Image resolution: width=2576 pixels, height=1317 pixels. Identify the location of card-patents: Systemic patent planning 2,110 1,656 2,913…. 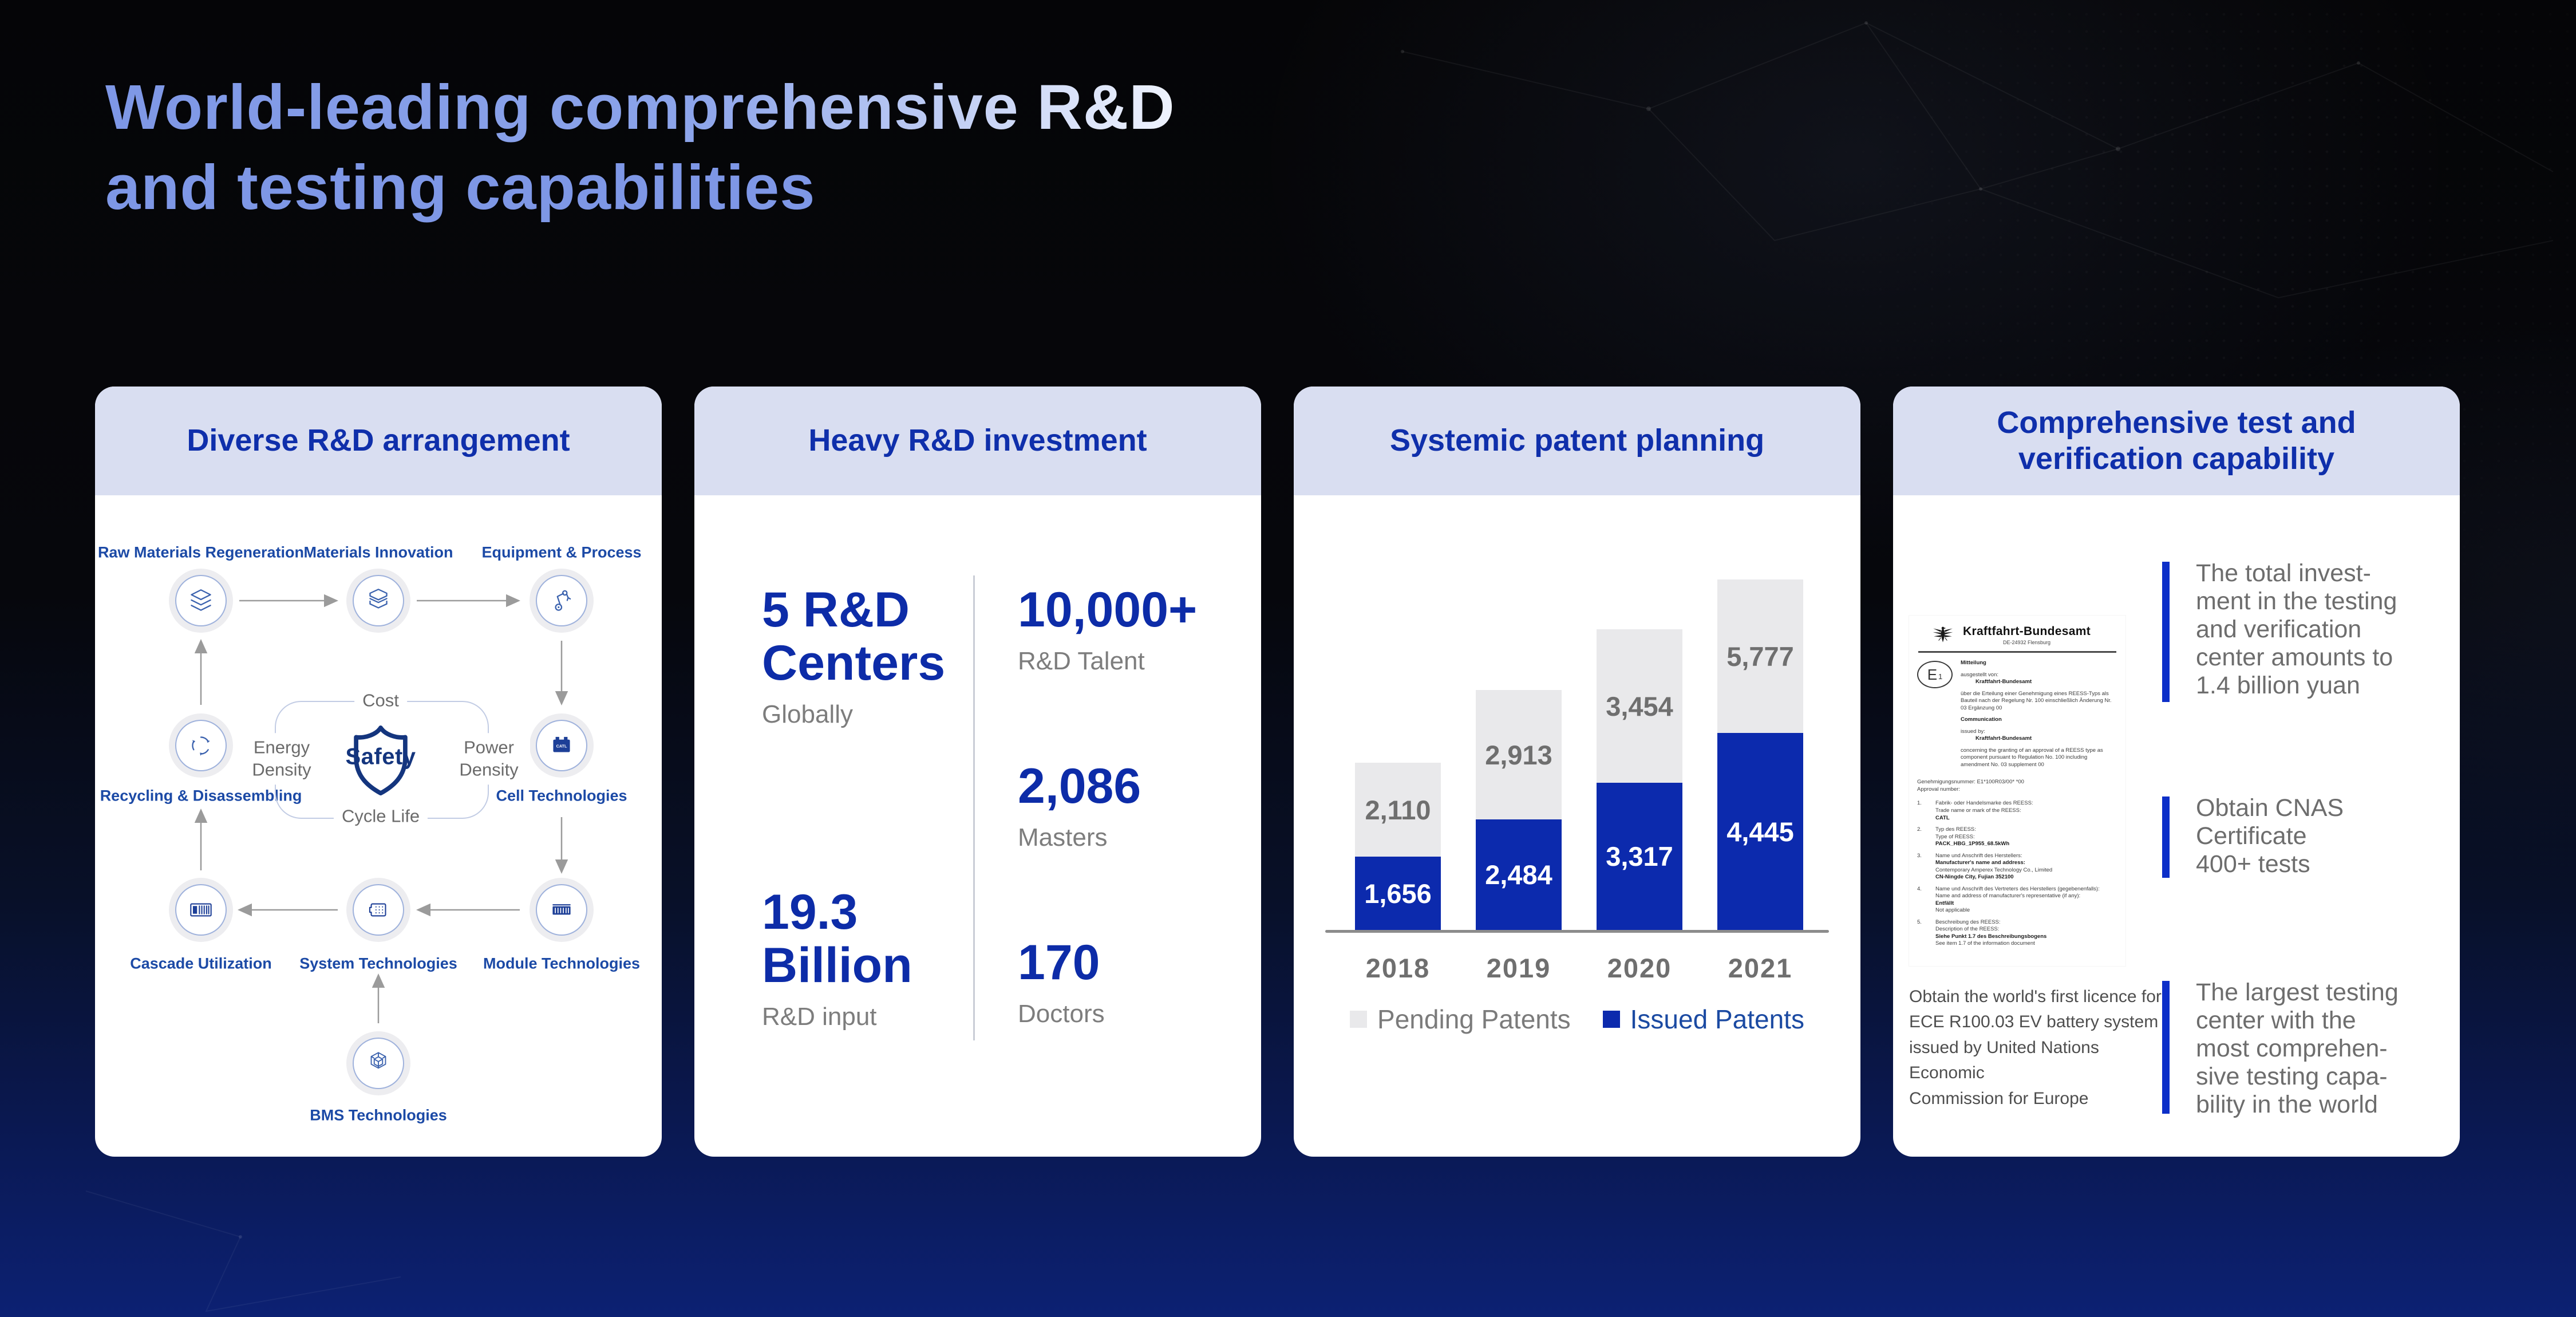
(1577, 772).